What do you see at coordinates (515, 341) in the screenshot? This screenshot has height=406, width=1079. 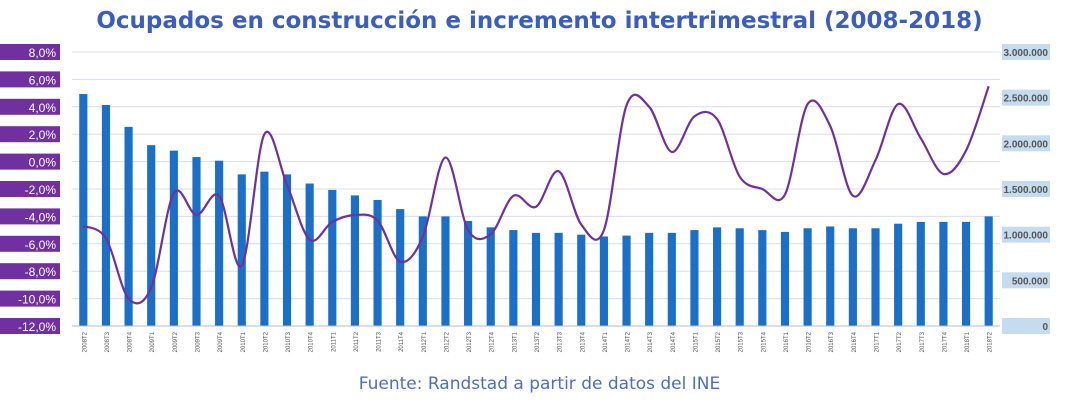 I see `category-tick-label: 2013T1` at bounding box center [515, 341].